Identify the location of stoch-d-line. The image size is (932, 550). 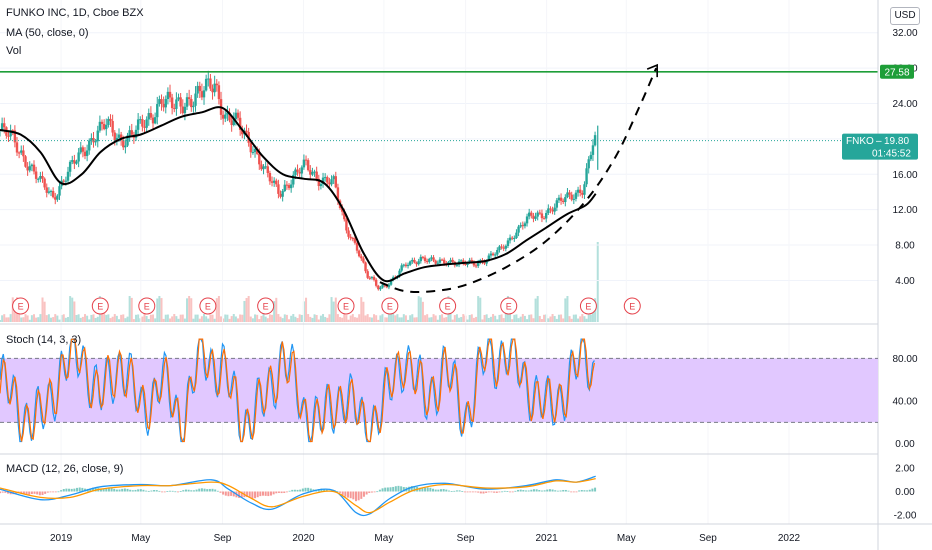
(297, 390).